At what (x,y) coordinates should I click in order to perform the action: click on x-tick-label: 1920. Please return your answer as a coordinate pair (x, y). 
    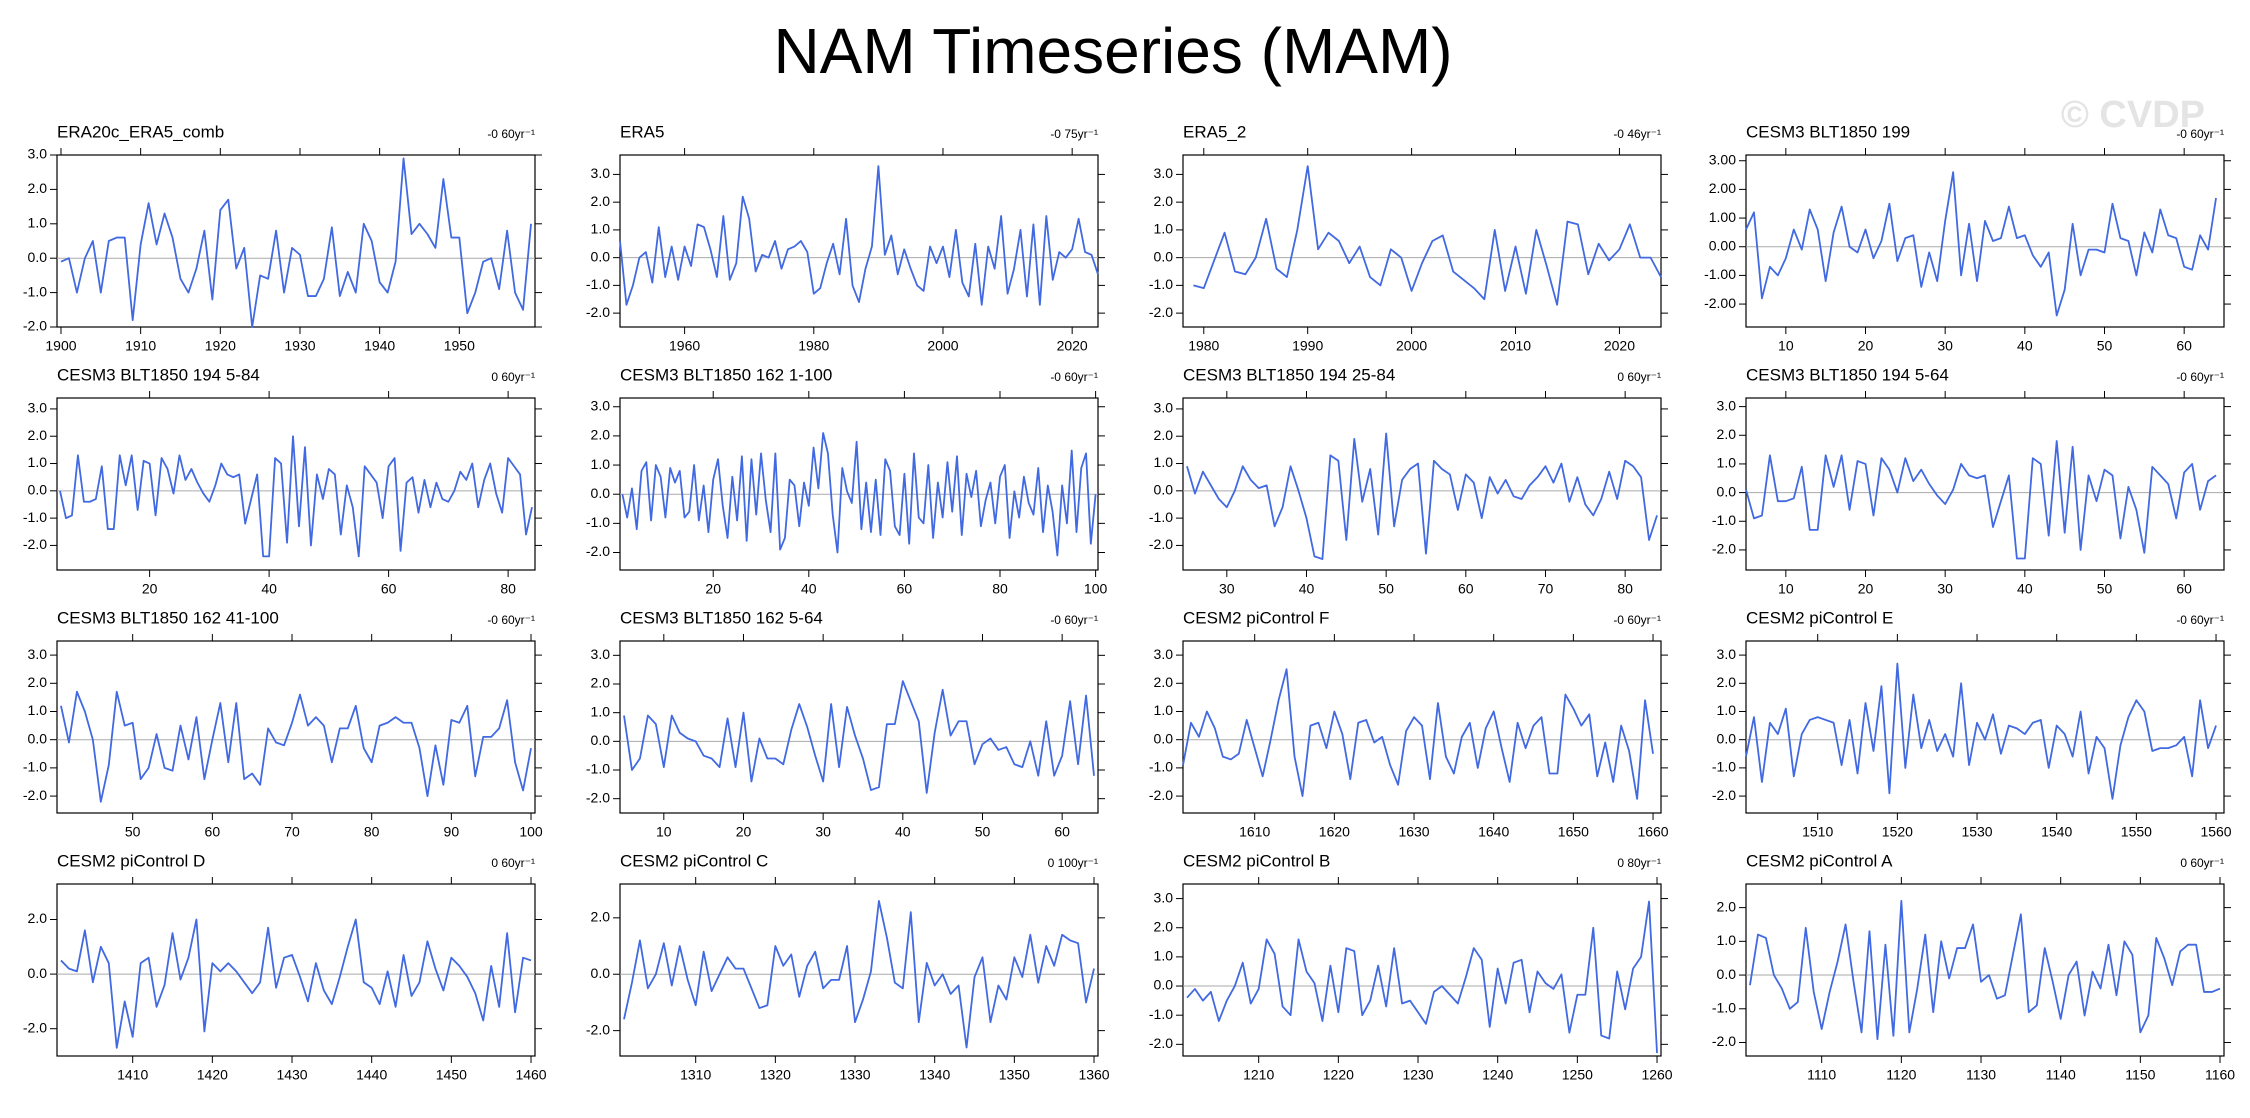
    Looking at the image, I should click on (220, 346).